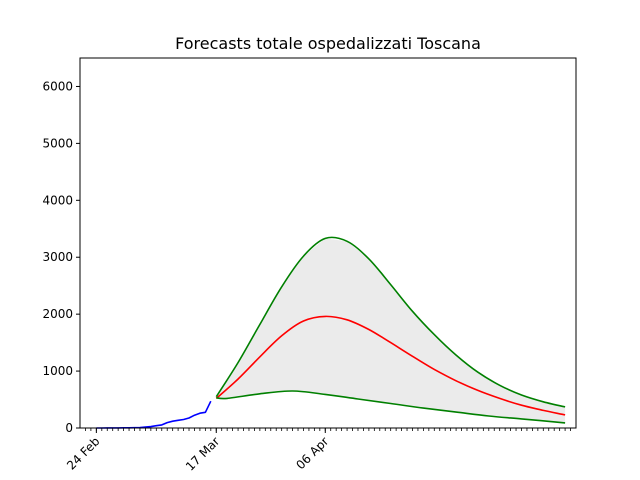 This screenshot has width=640, height=480. What do you see at coordinates (57, 257) in the screenshot?
I see `y-tick-label: 3000` at bounding box center [57, 257].